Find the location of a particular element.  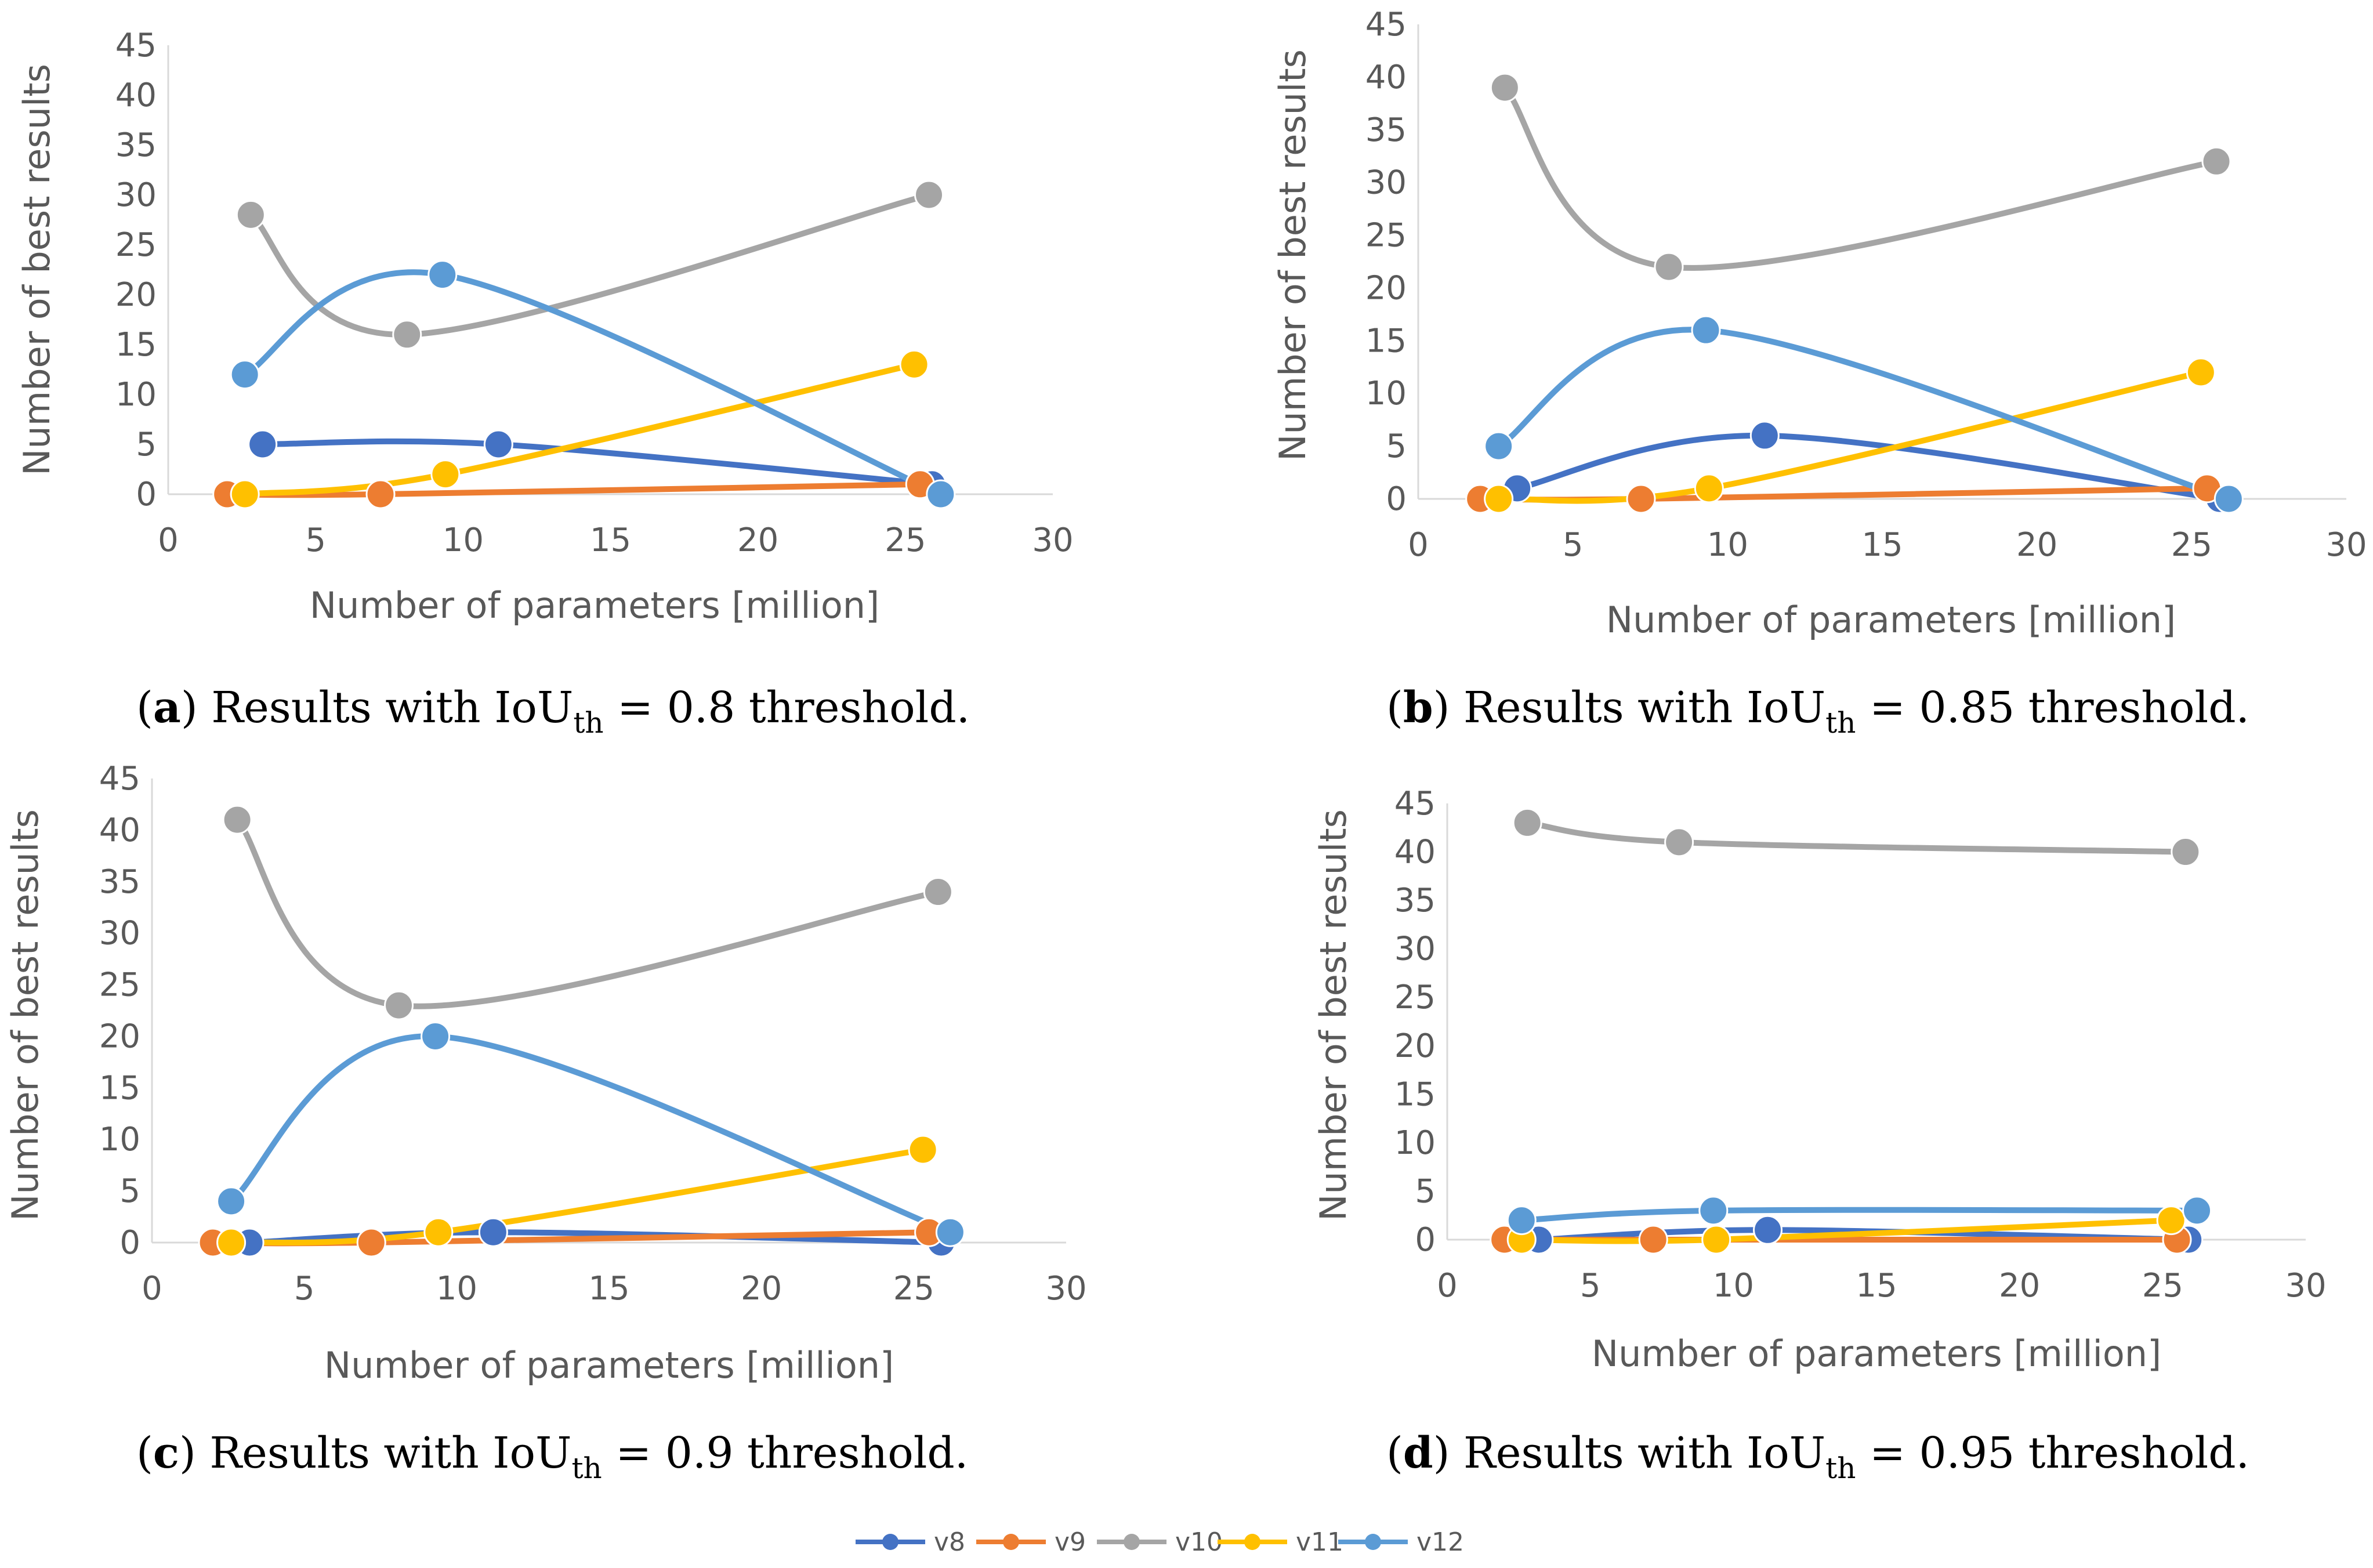

series-line-v10 is located at coordinates (587, 913).